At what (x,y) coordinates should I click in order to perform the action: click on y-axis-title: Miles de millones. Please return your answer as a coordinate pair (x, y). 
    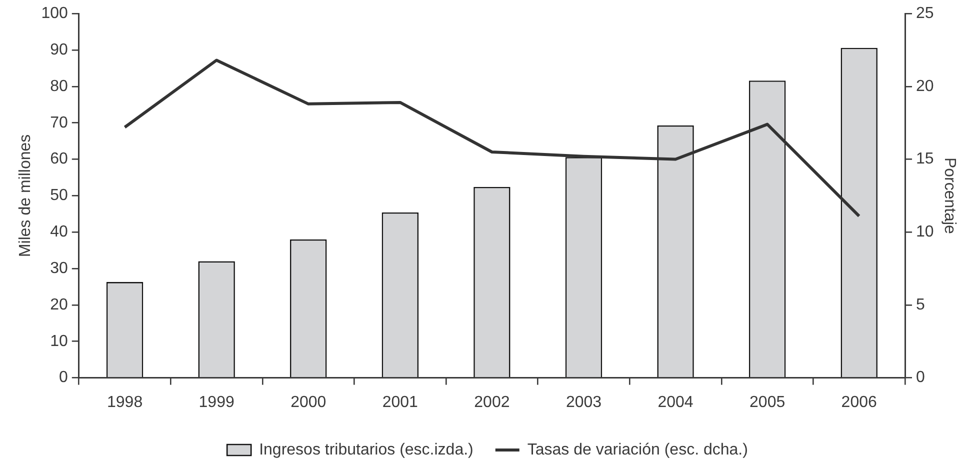
    Looking at the image, I should click on (25, 196).